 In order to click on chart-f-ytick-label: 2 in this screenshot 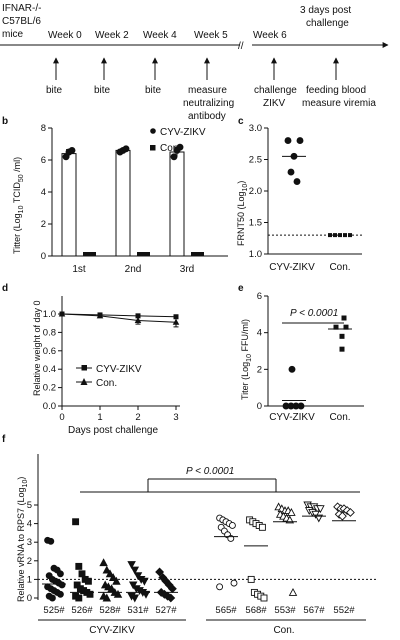, I will do `click(29, 561)`.